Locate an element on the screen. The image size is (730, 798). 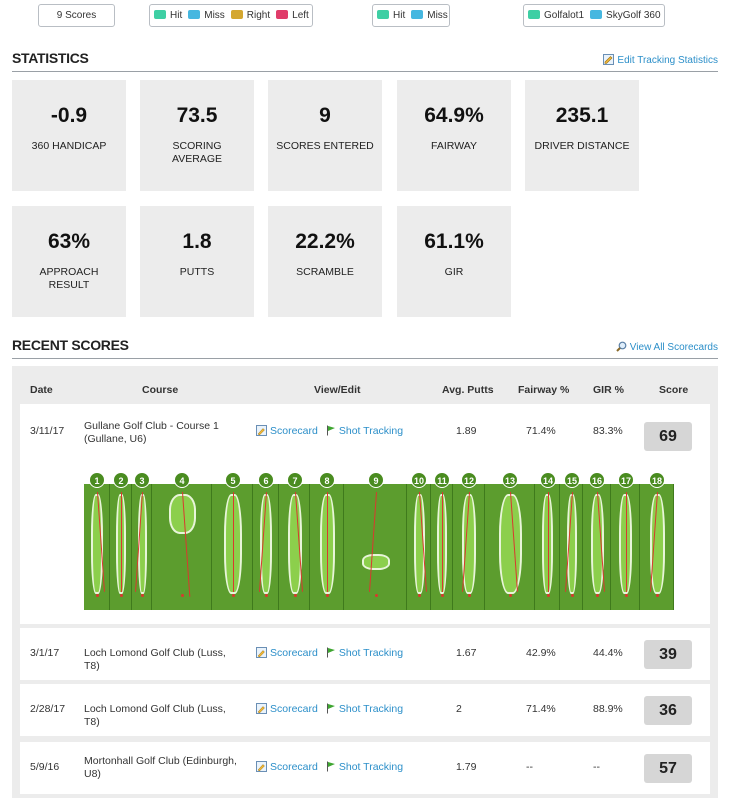
stat-value: -0.9 is located at coordinates (69, 115).